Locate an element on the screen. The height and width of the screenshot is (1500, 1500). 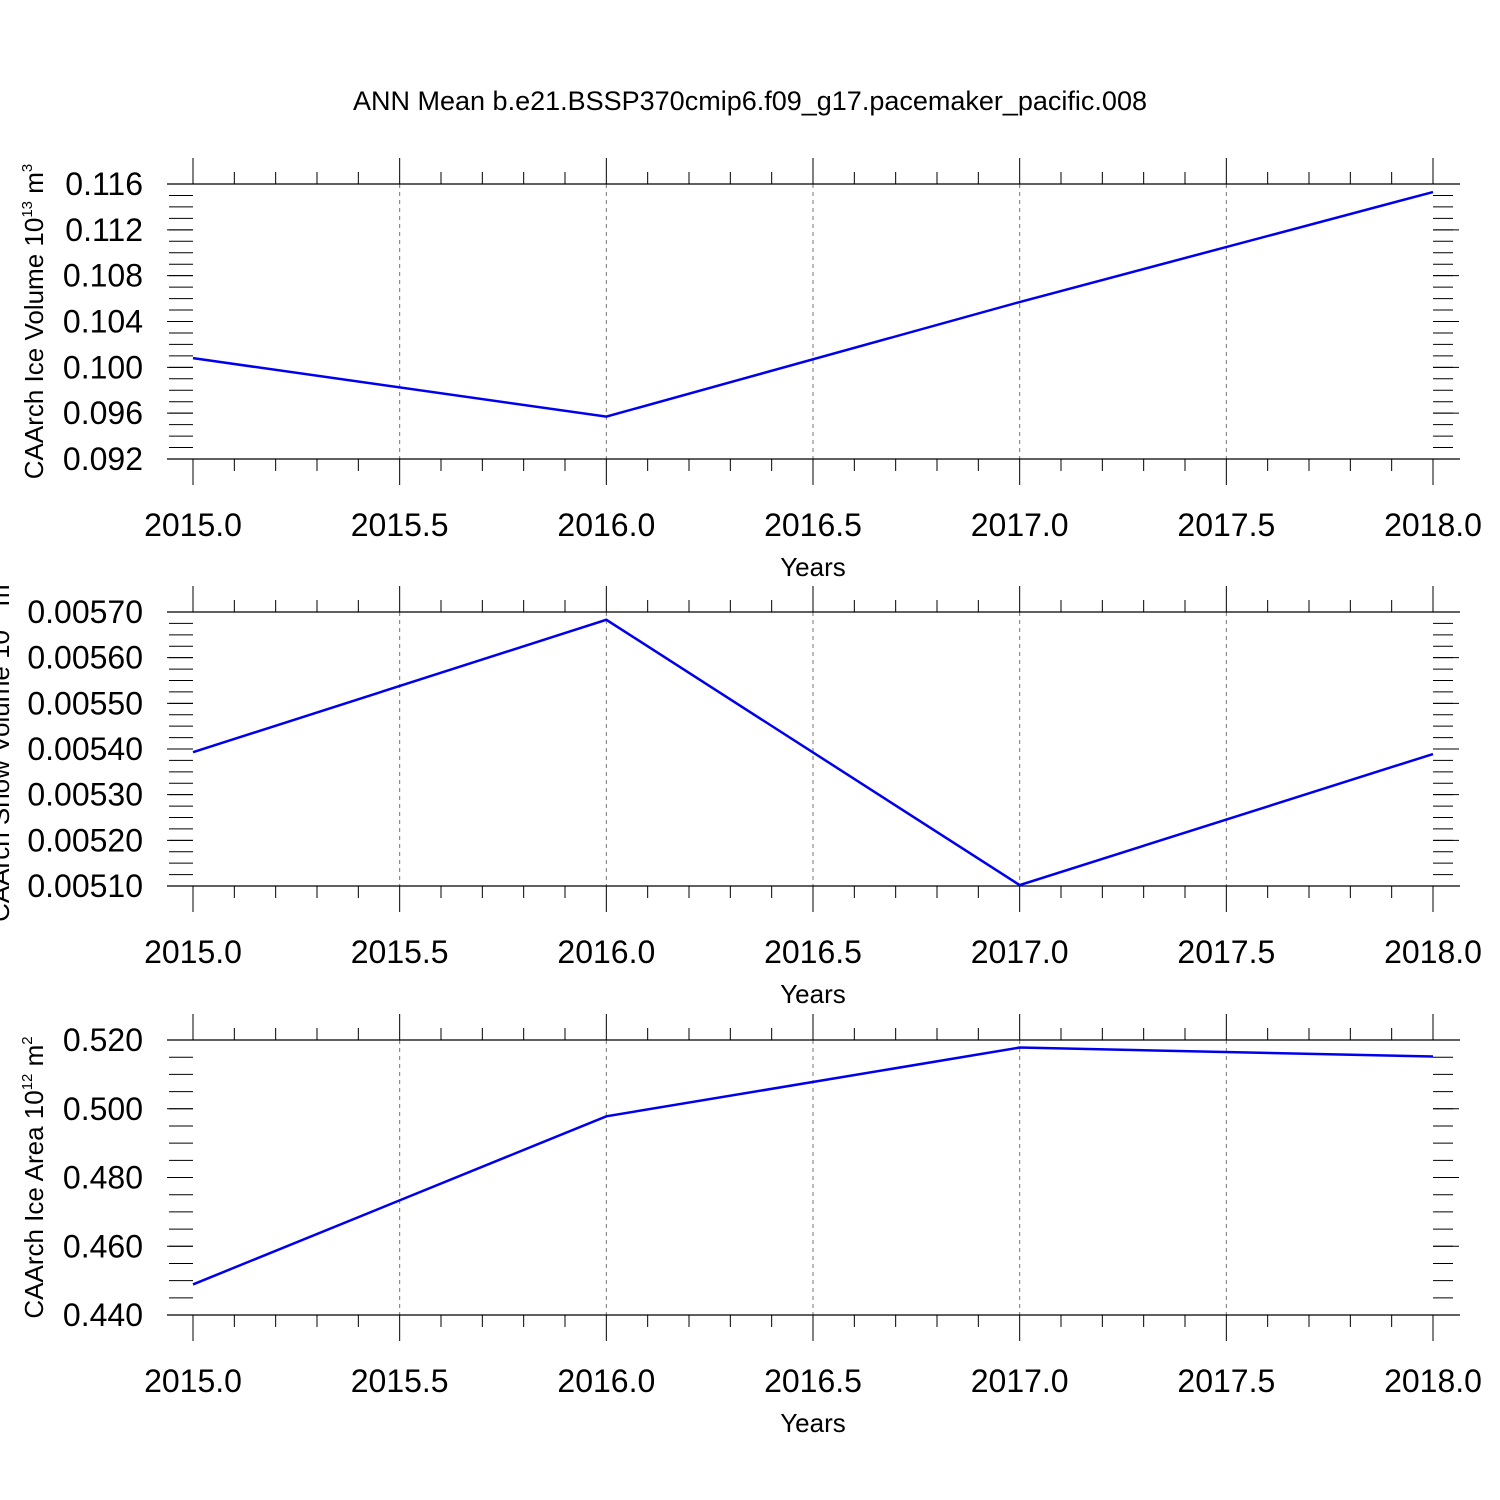
y-tick-label: 0.00550 is located at coordinates (85, 703).